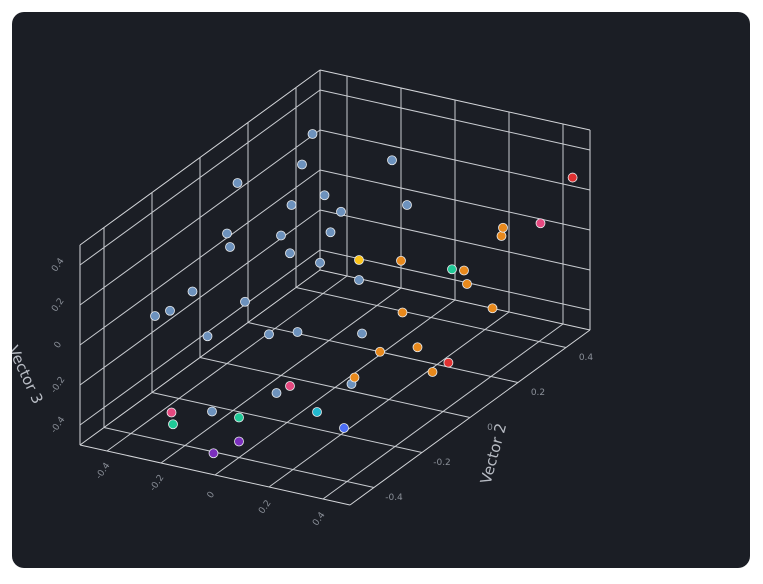  Describe the element at coordinates (442, 463) in the screenshot. I see `y-tick-label: -0.2` at that location.